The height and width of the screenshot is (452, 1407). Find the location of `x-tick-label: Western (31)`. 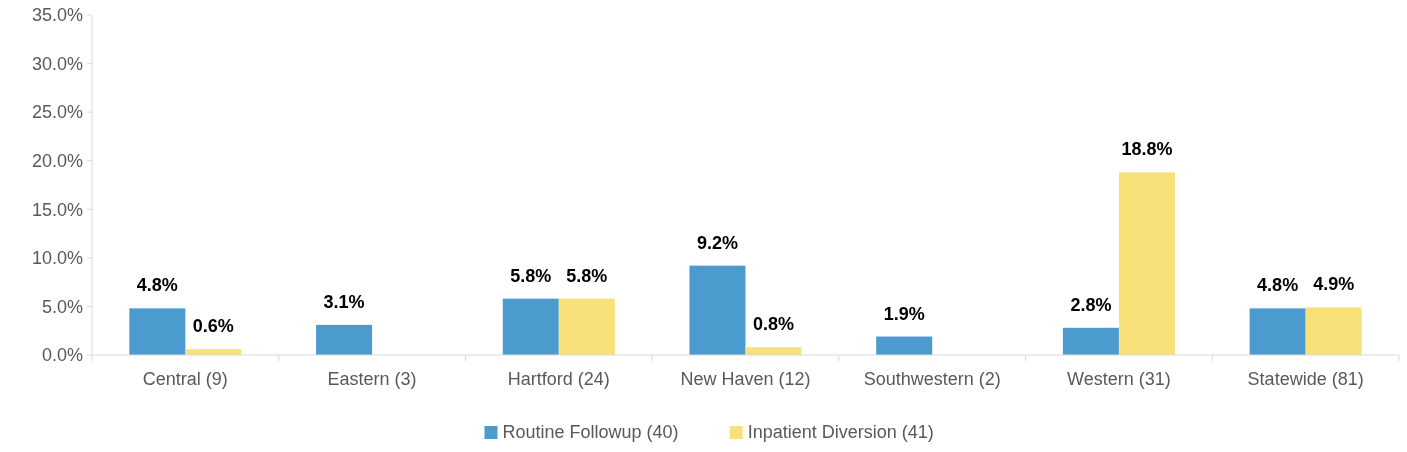

x-tick-label: Western (31) is located at coordinates (1119, 379).